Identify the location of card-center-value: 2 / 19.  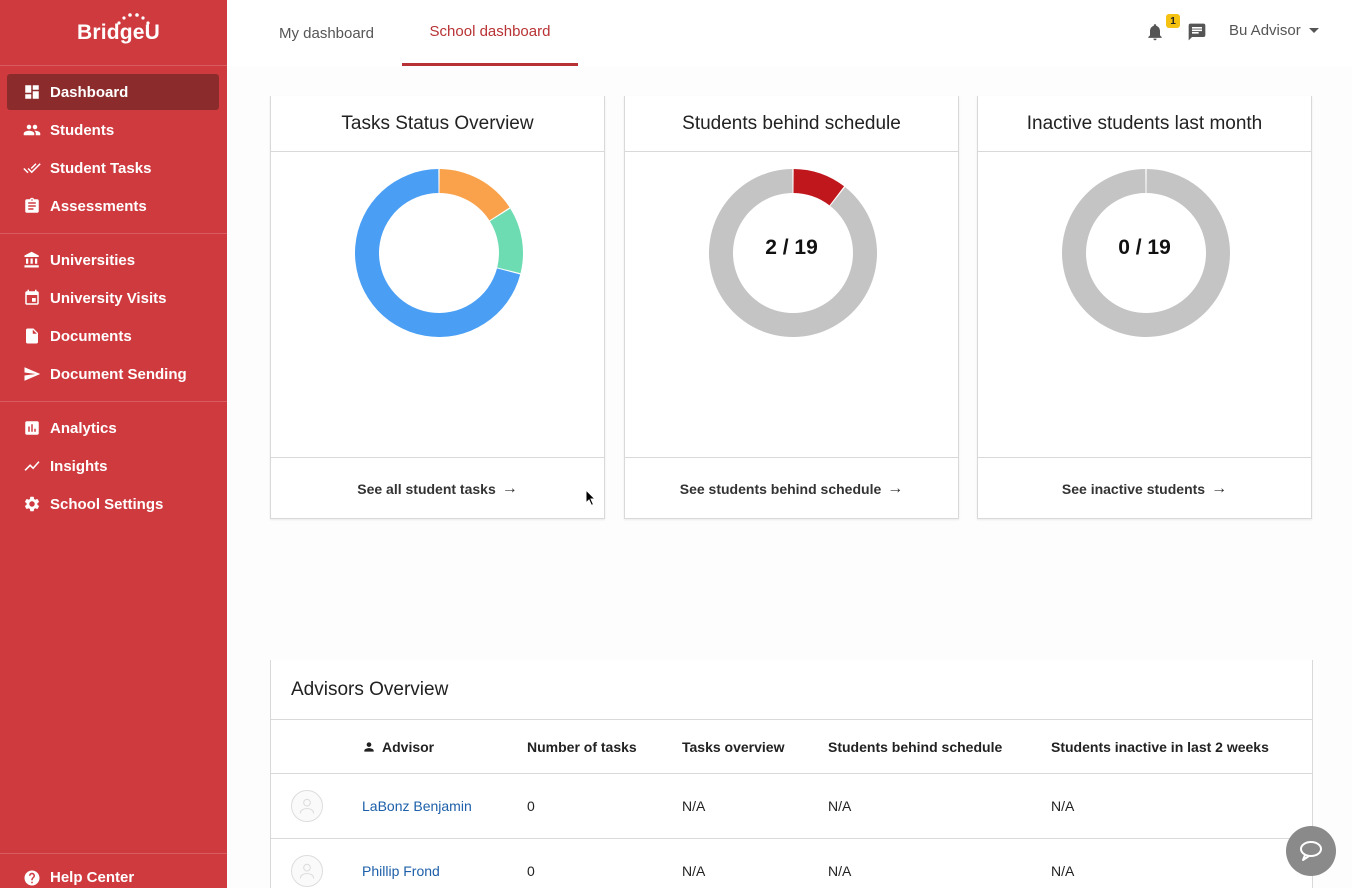
(791, 247).